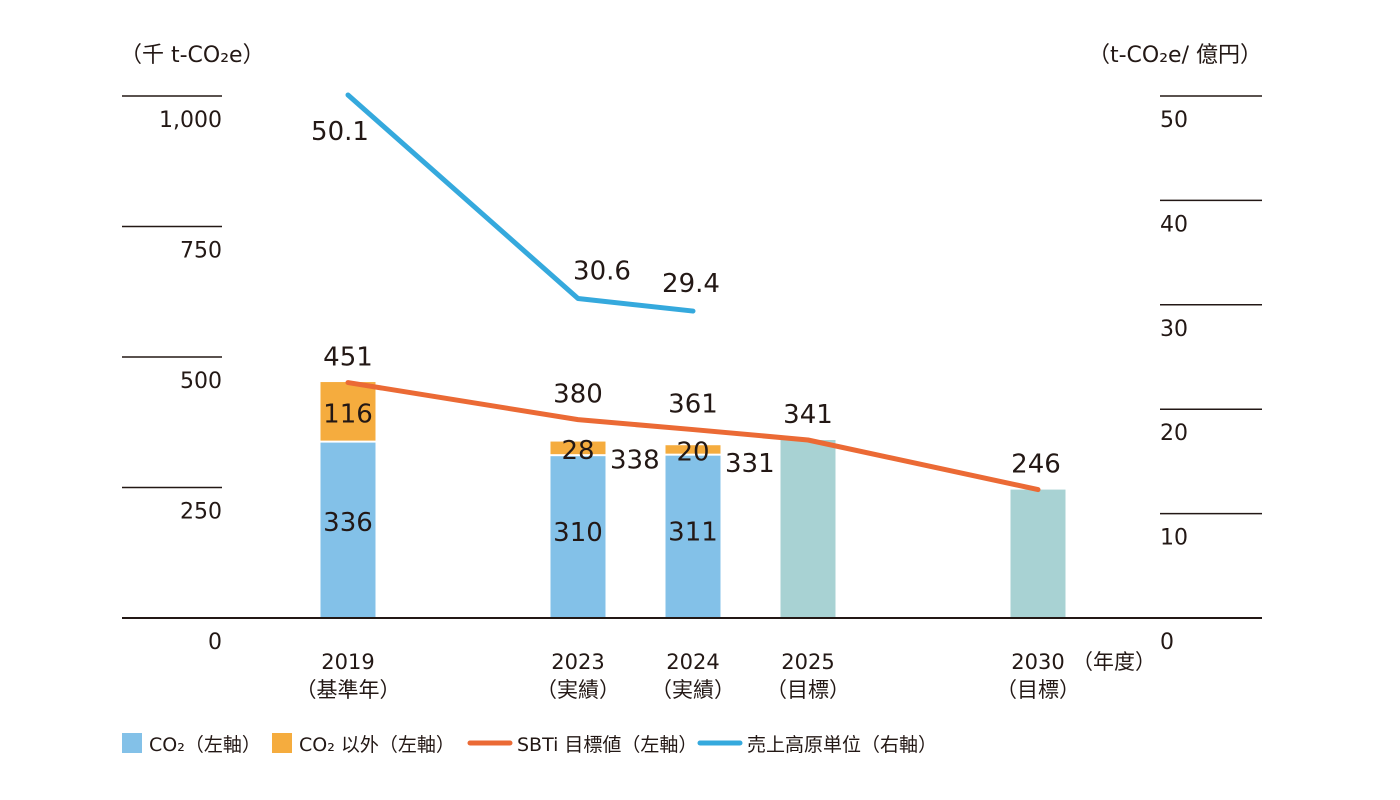 The image size is (1400, 800). Describe the element at coordinates (692, 662) in the screenshot. I see `x-tick-year: 2024` at that location.